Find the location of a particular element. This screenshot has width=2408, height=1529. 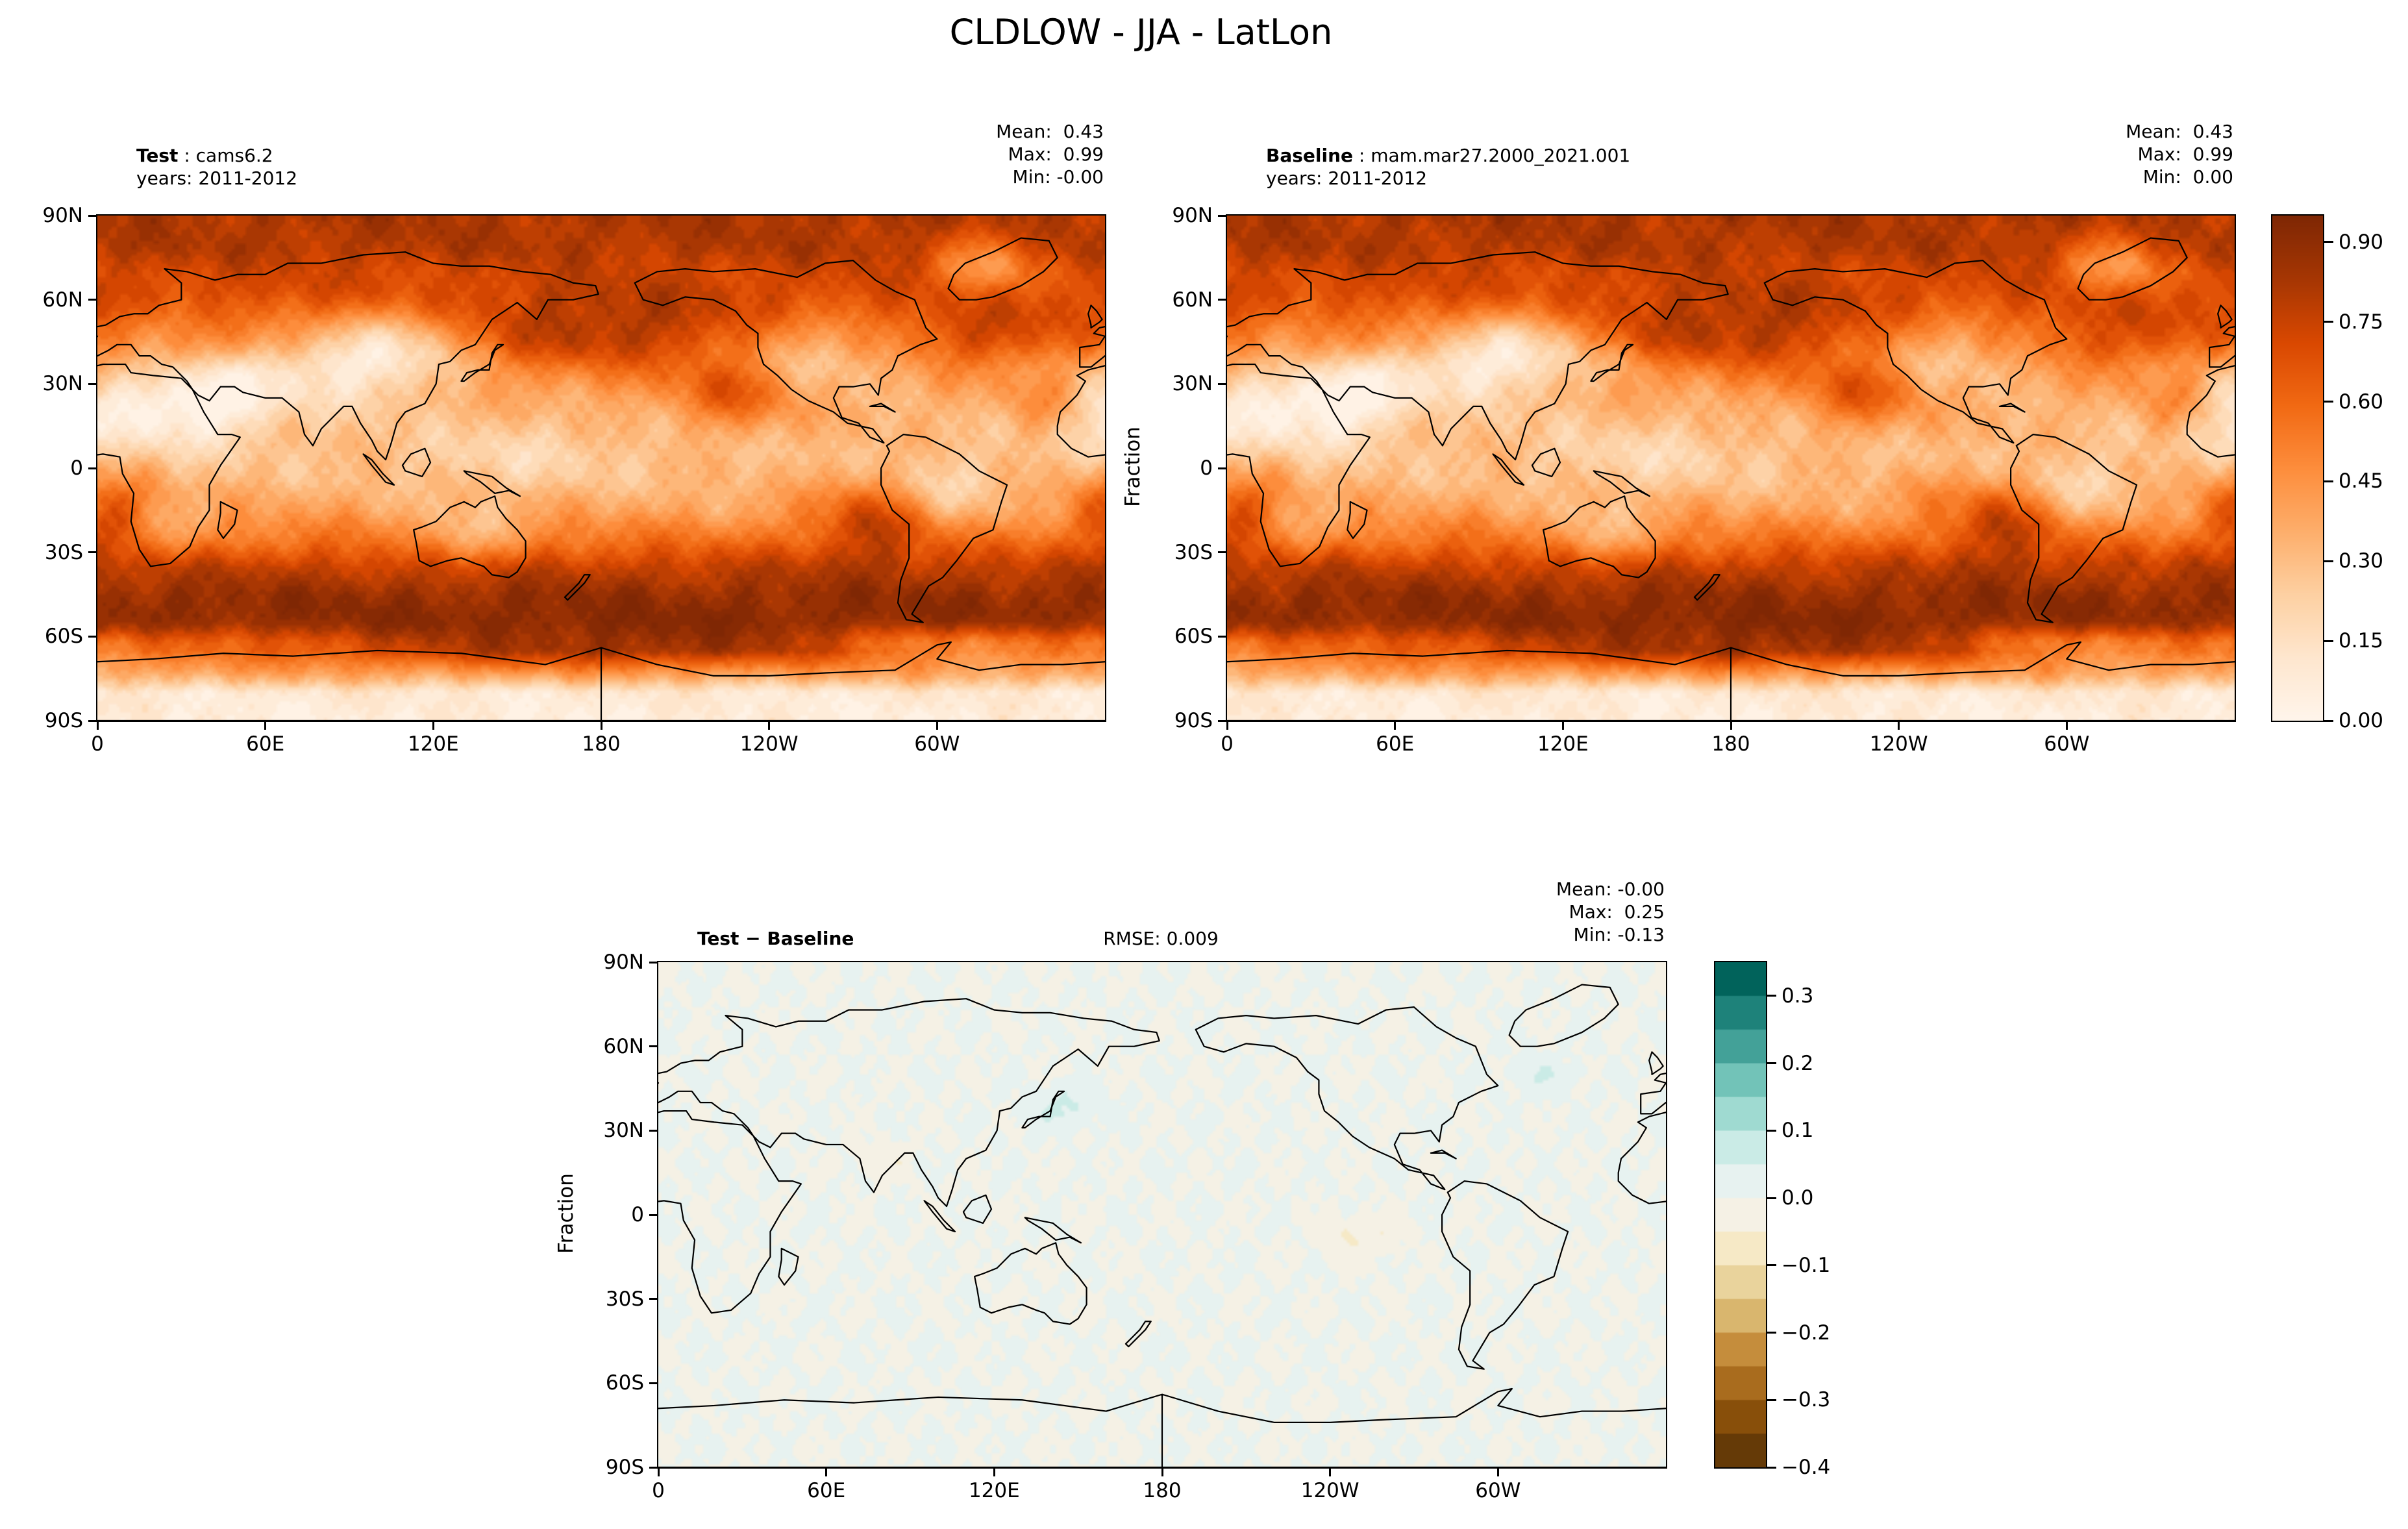

test-stats: Mean: 0.43 Max: 0.99 Min: -0.00 is located at coordinates (987, 154).